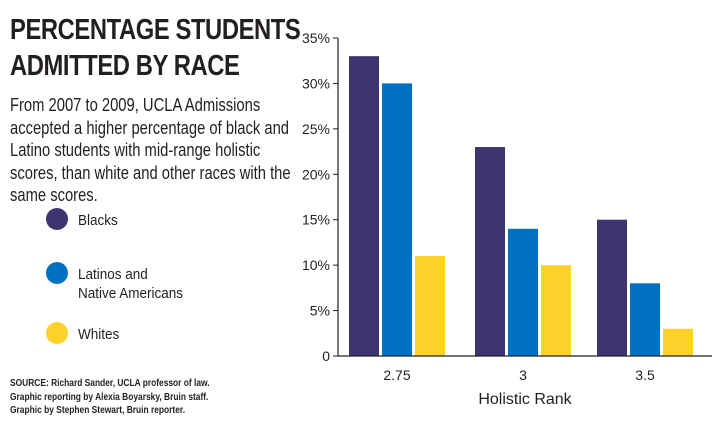 The width and height of the screenshot is (720, 432). What do you see at coordinates (122, 333) in the screenshot?
I see `legend-item-whites: Whites` at bounding box center [122, 333].